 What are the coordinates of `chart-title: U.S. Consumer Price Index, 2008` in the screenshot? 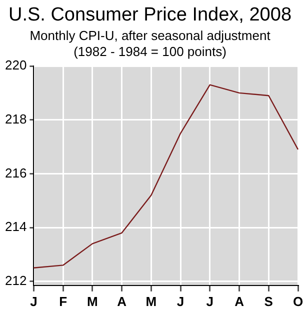 It's located at (150, 15).